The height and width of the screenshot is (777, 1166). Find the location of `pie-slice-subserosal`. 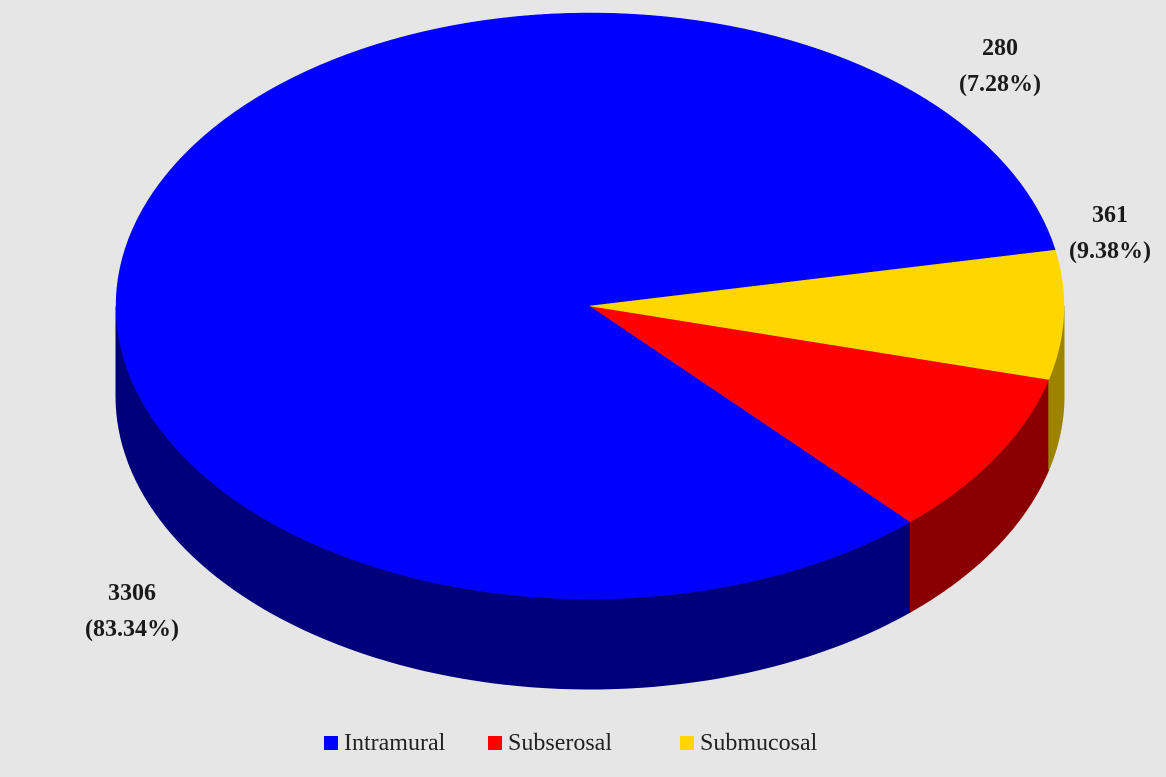

pie-slice-subserosal is located at coordinates (819, 414).